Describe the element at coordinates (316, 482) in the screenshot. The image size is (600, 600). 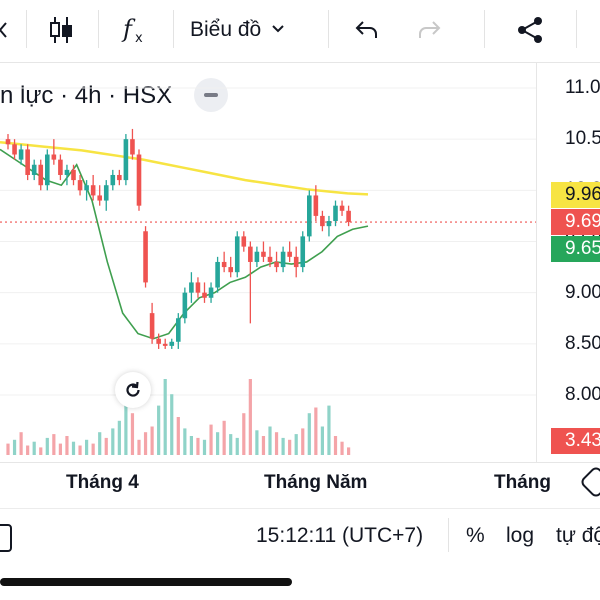
I see `time-label-may: Tháng Năm` at that location.